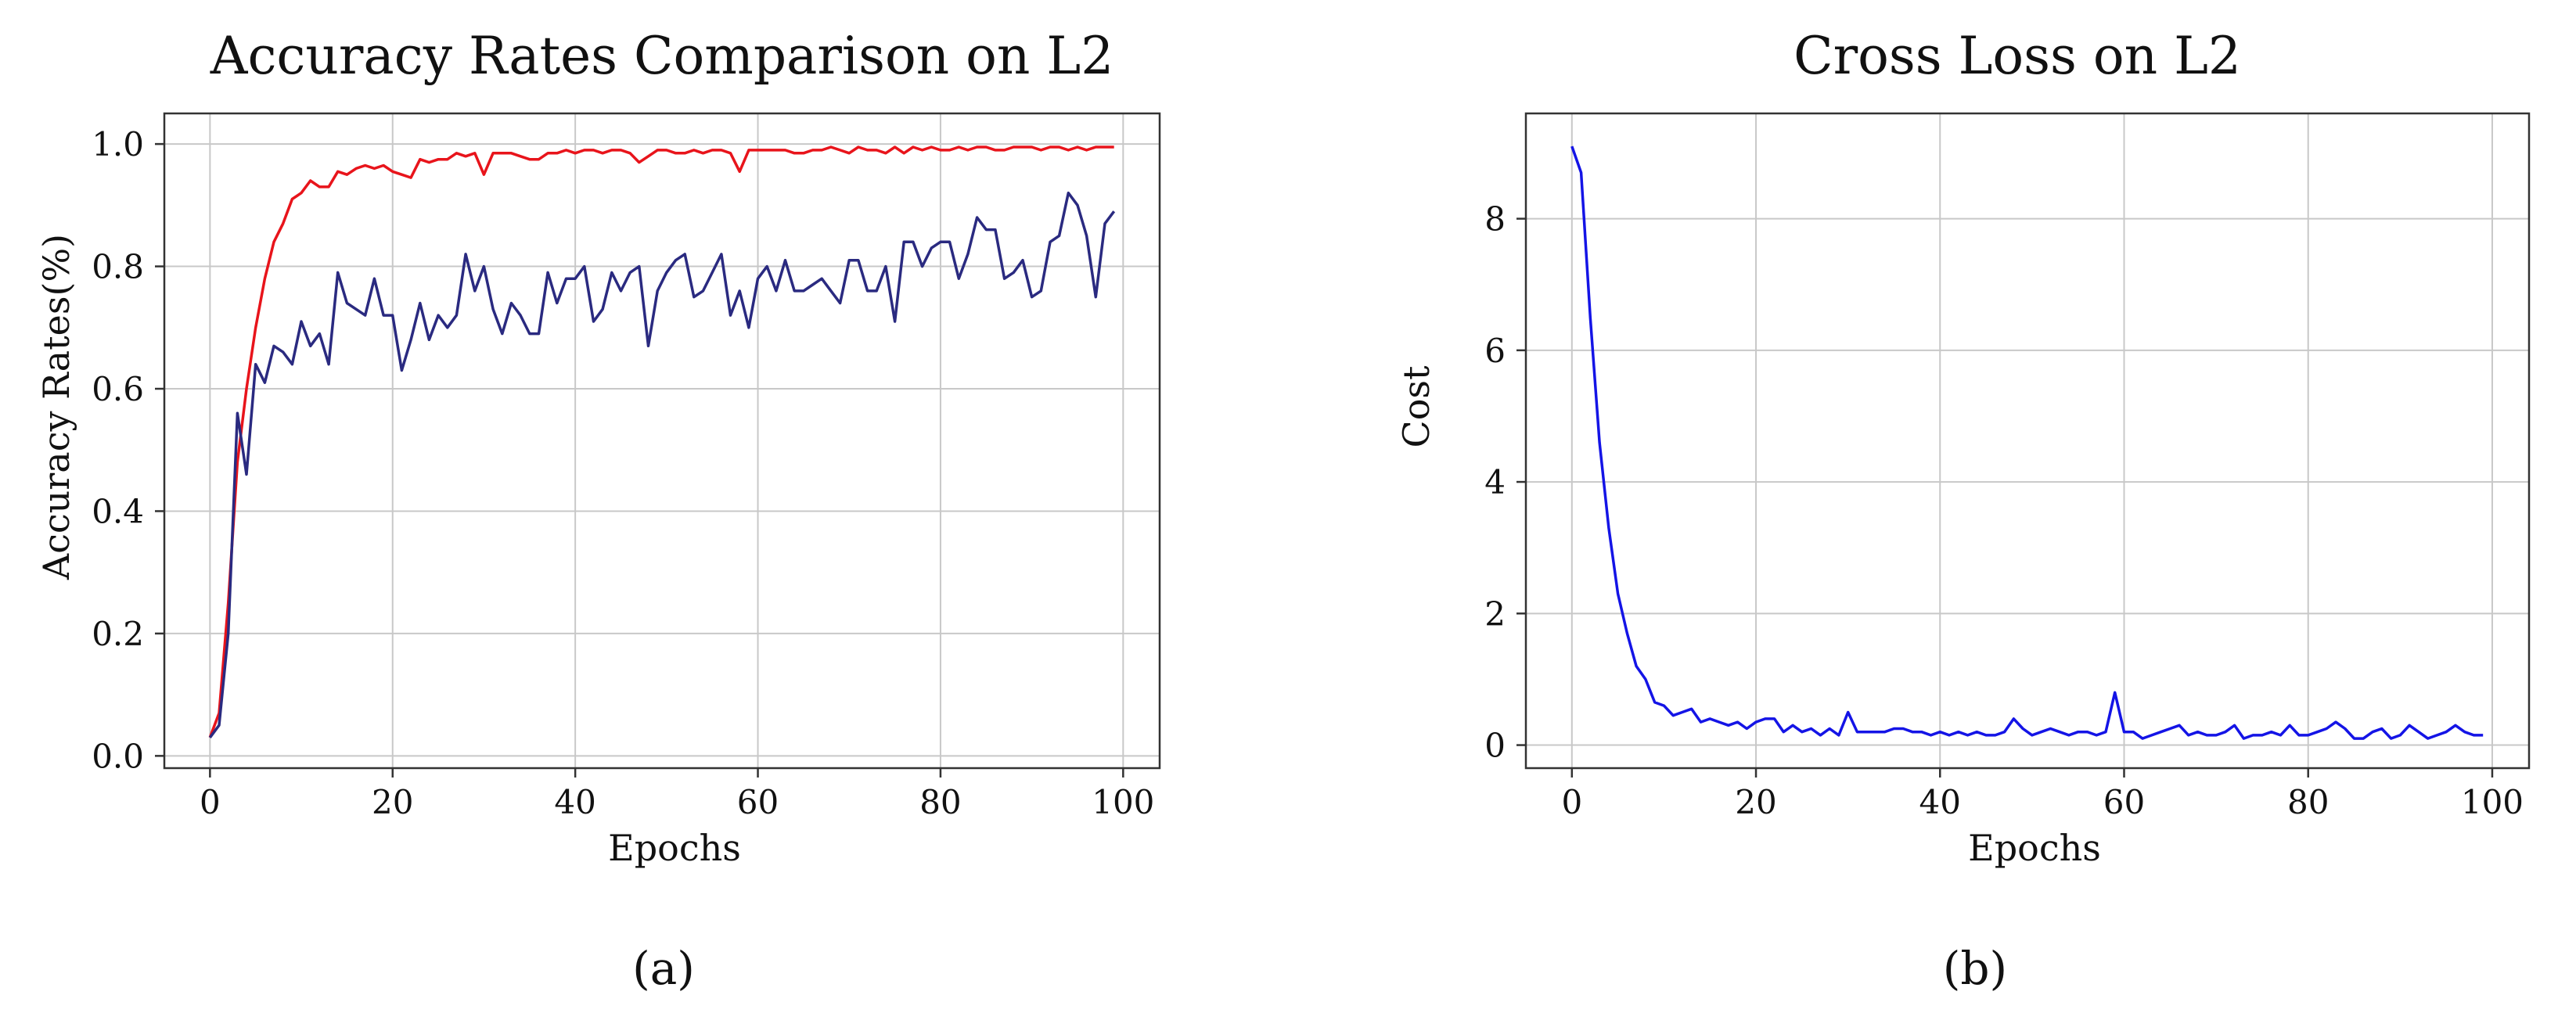 Image resolution: width=2576 pixels, height=1020 pixels. I want to click on chart-a-y-tick-label: 0.8, so click(118, 267).